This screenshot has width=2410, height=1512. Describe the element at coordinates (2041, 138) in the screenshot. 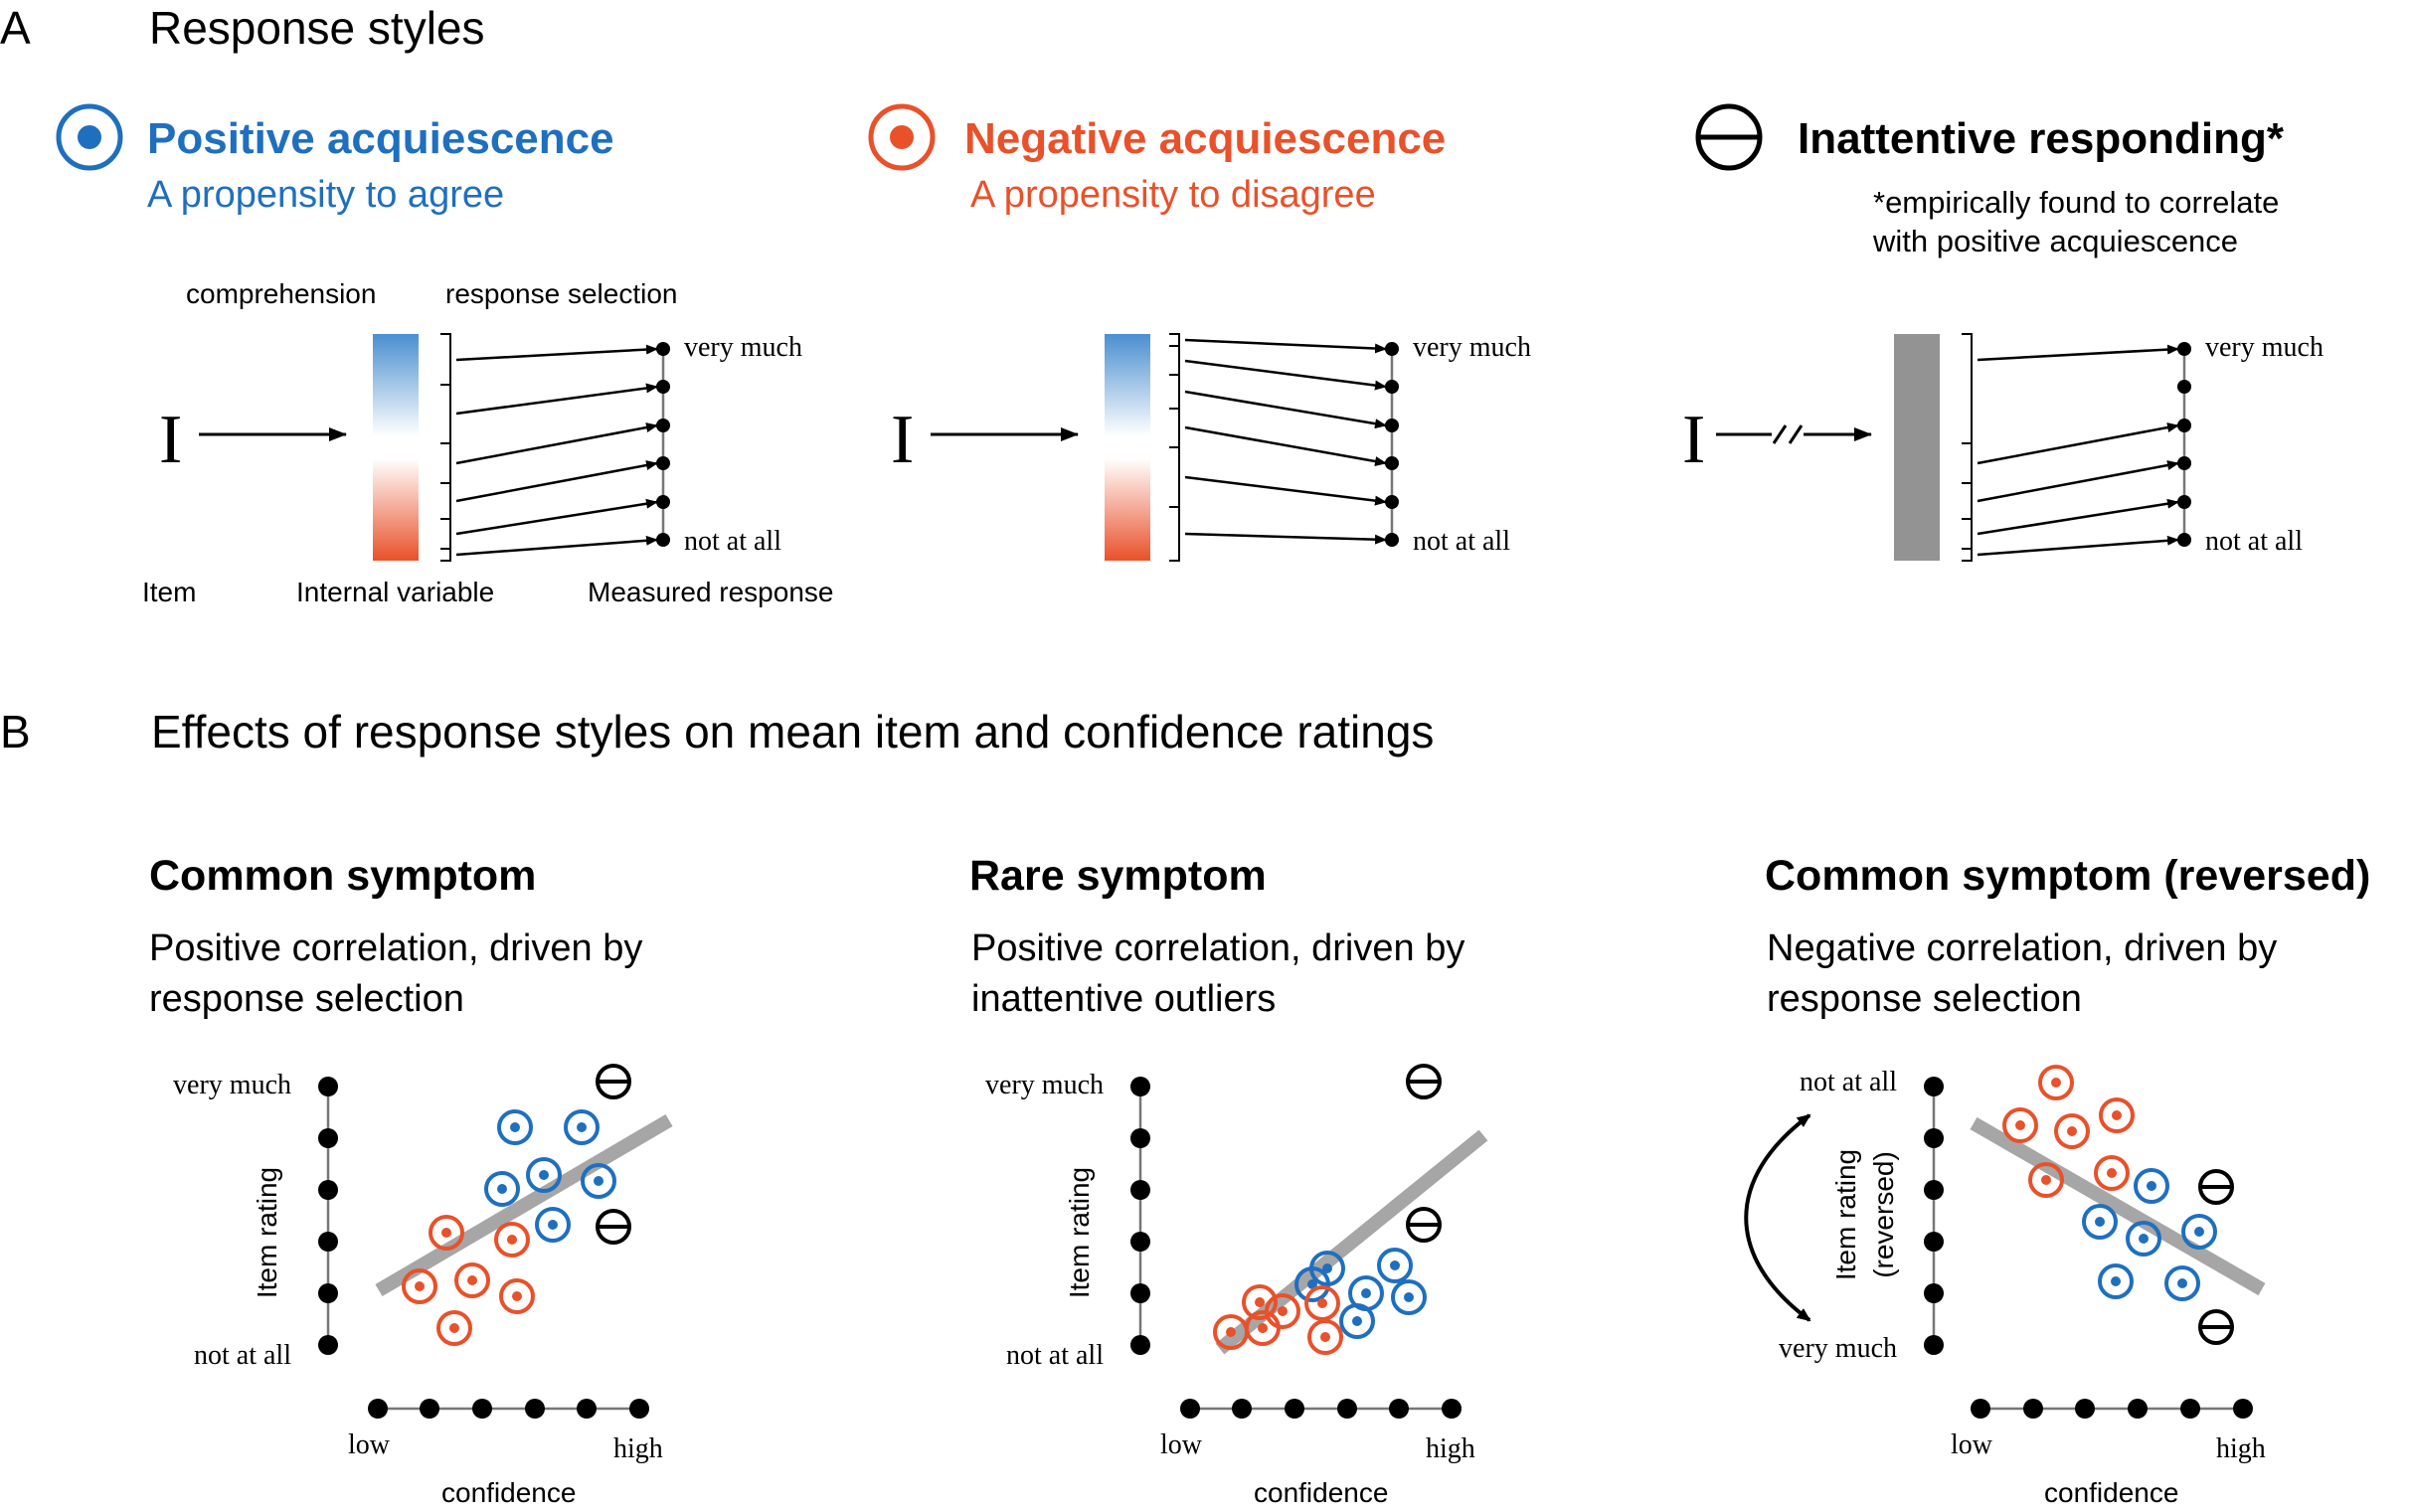

I see `inattentive-name: Inattentive responding*` at that location.